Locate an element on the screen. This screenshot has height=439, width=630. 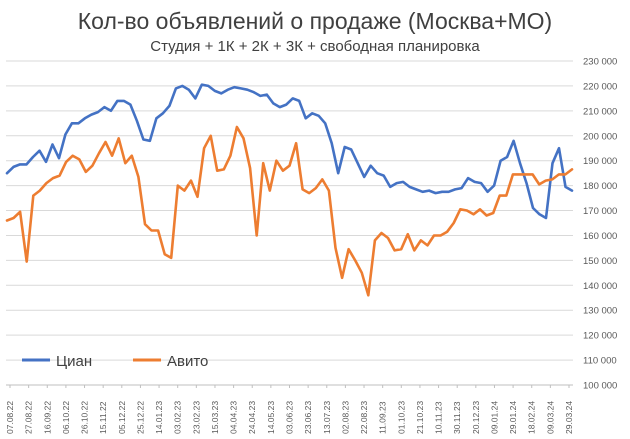
x-tick-label: 14.05.23 is located at coordinates (271, 417).